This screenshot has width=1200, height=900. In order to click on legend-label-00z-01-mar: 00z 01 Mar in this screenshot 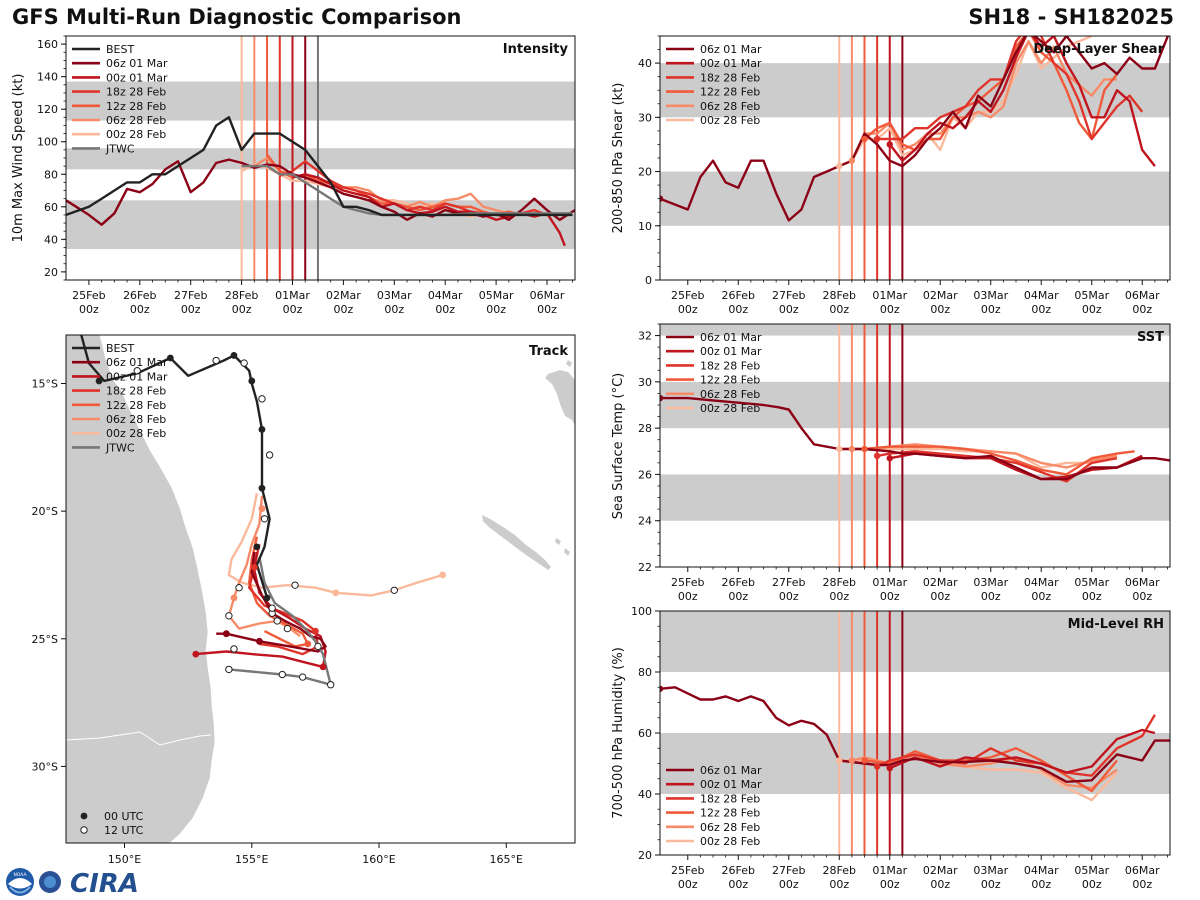, I will do `click(731, 351)`.